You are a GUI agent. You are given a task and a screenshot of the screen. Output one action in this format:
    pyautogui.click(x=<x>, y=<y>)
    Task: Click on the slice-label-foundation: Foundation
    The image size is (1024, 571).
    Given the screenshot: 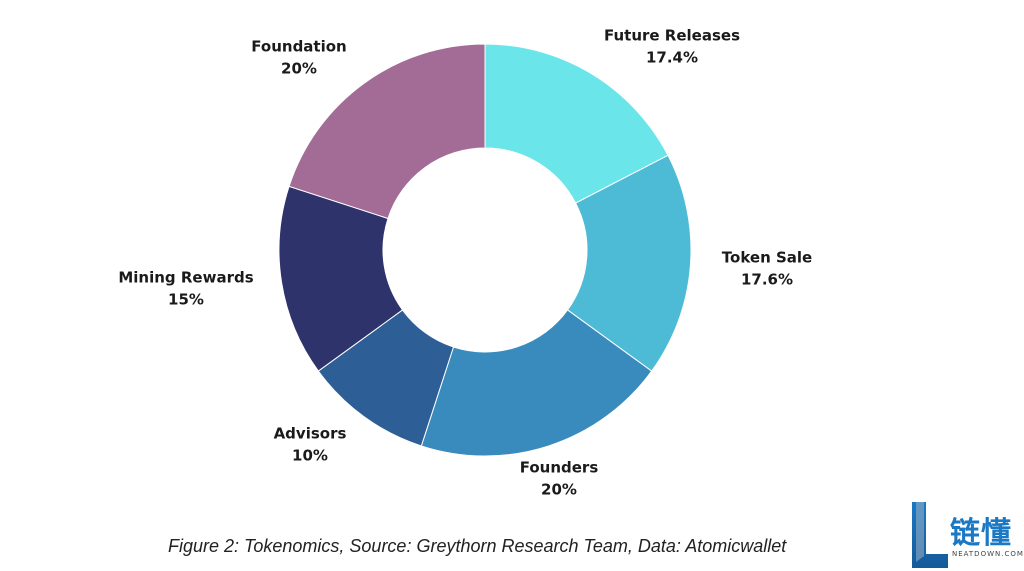 What is the action you would take?
    pyautogui.click(x=298, y=47)
    